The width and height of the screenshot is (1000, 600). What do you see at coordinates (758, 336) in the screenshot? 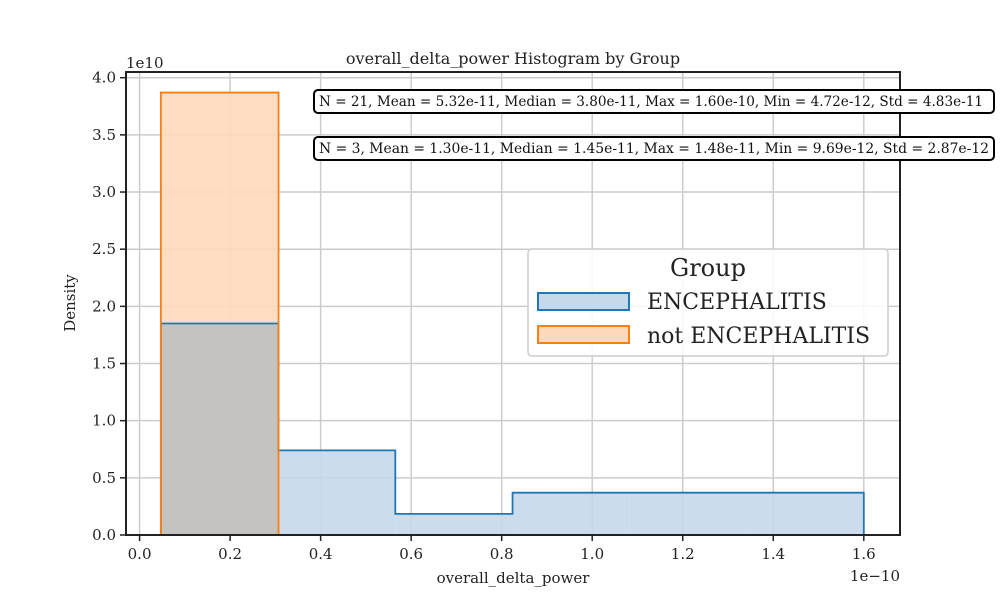
I see `legend-label-not-encephalitis: not ENCEPHALITIS` at bounding box center [758, 336].